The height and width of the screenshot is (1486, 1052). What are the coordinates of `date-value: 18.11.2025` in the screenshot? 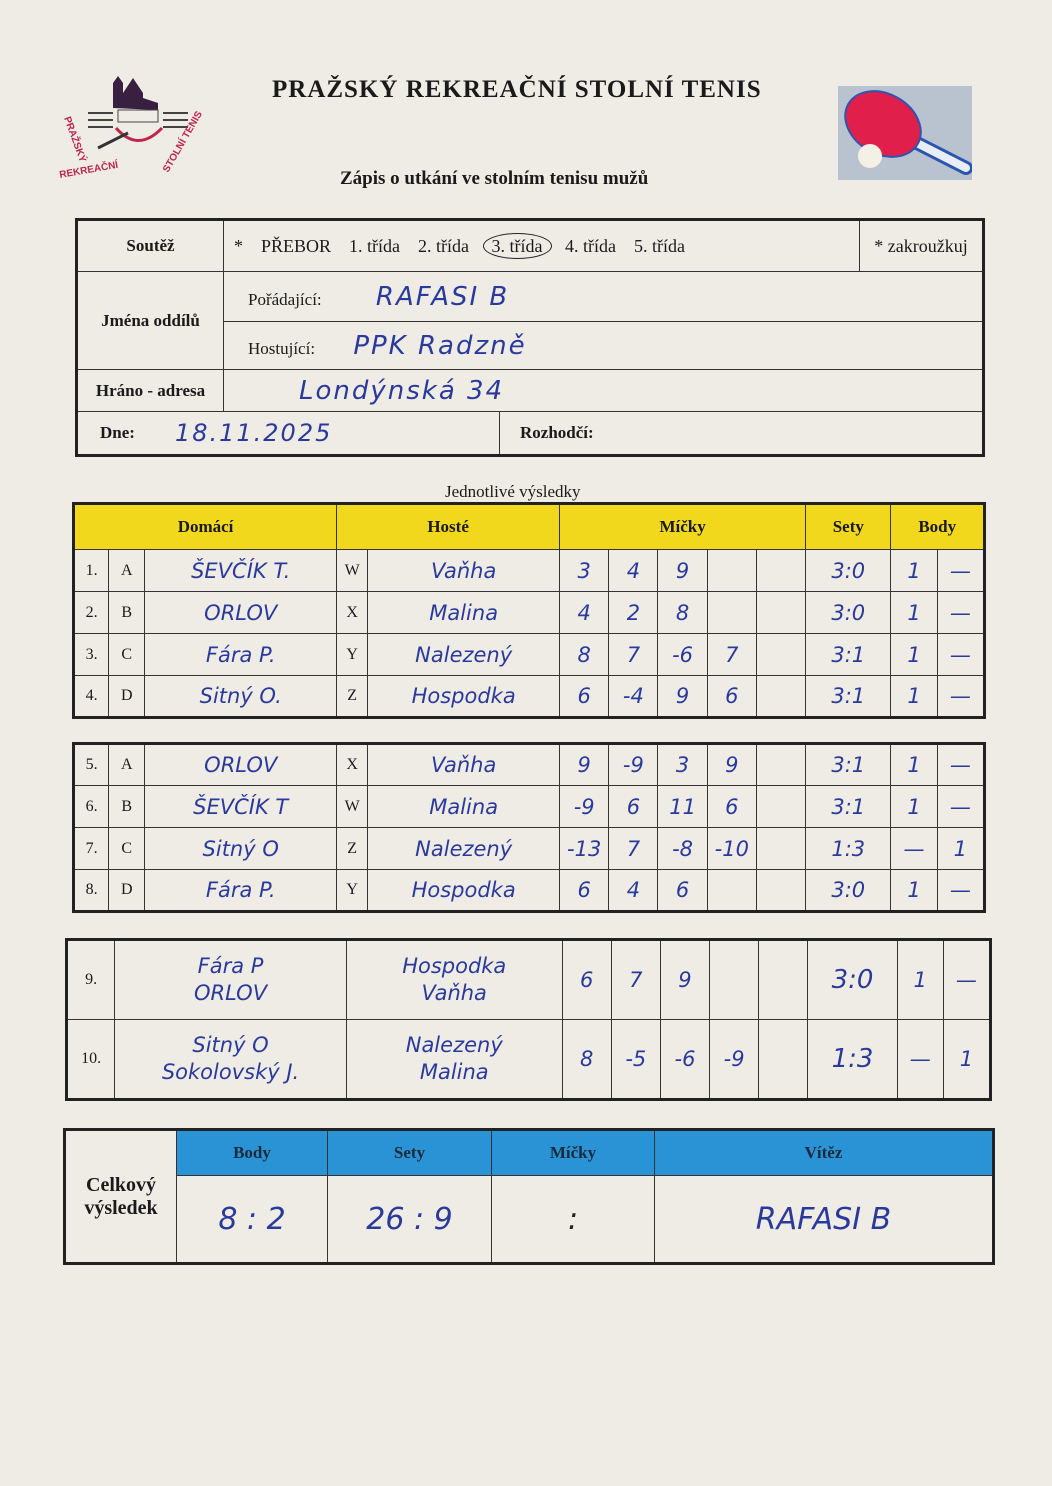 It's located at (253, 433).